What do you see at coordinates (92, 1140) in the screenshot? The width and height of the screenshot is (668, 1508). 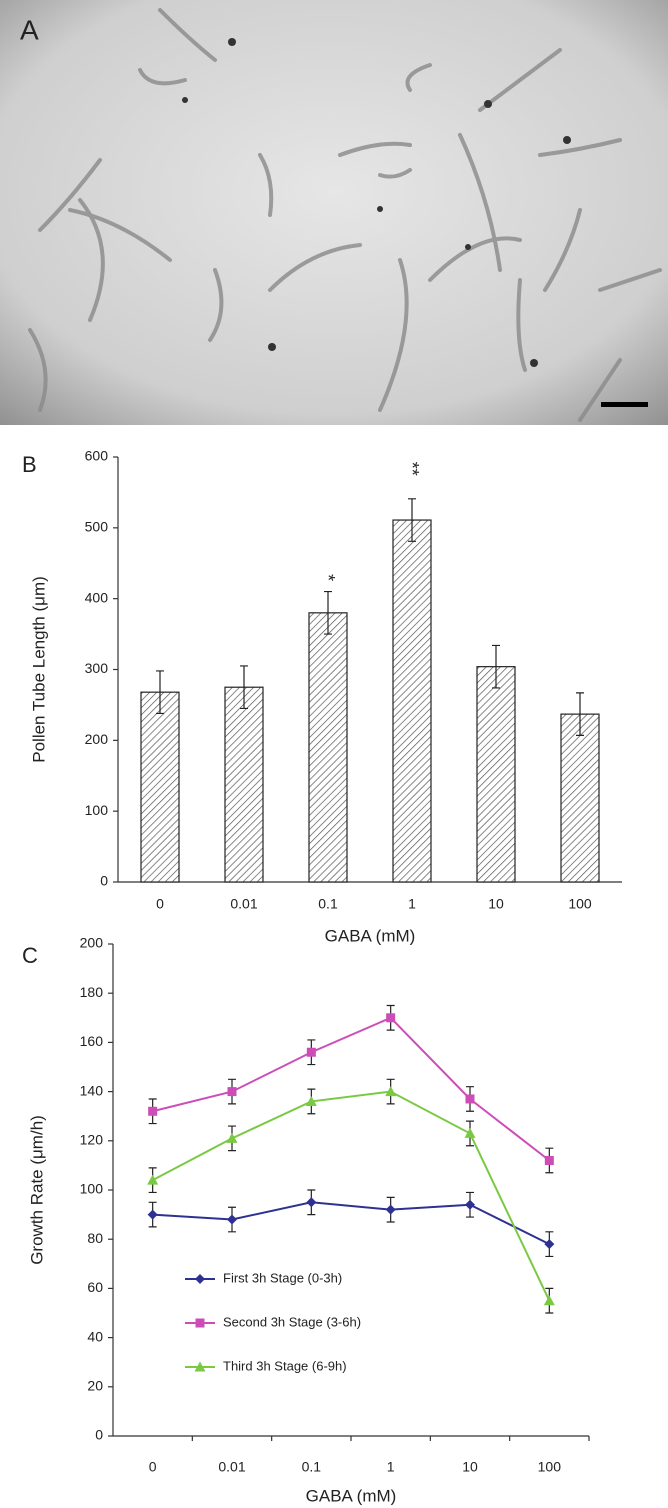 I see `y-tick-label: 120` at bounding box center [92, 1140].